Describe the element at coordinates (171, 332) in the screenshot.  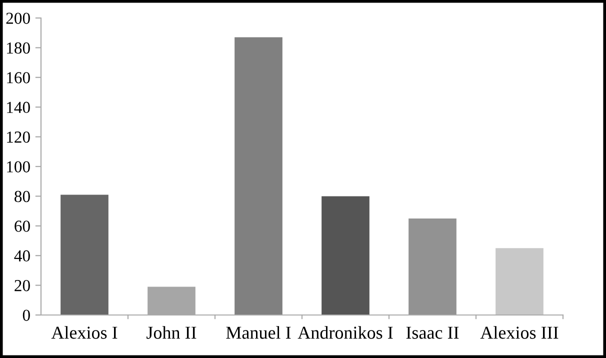
I see `x-tick-label: John II` at that location.